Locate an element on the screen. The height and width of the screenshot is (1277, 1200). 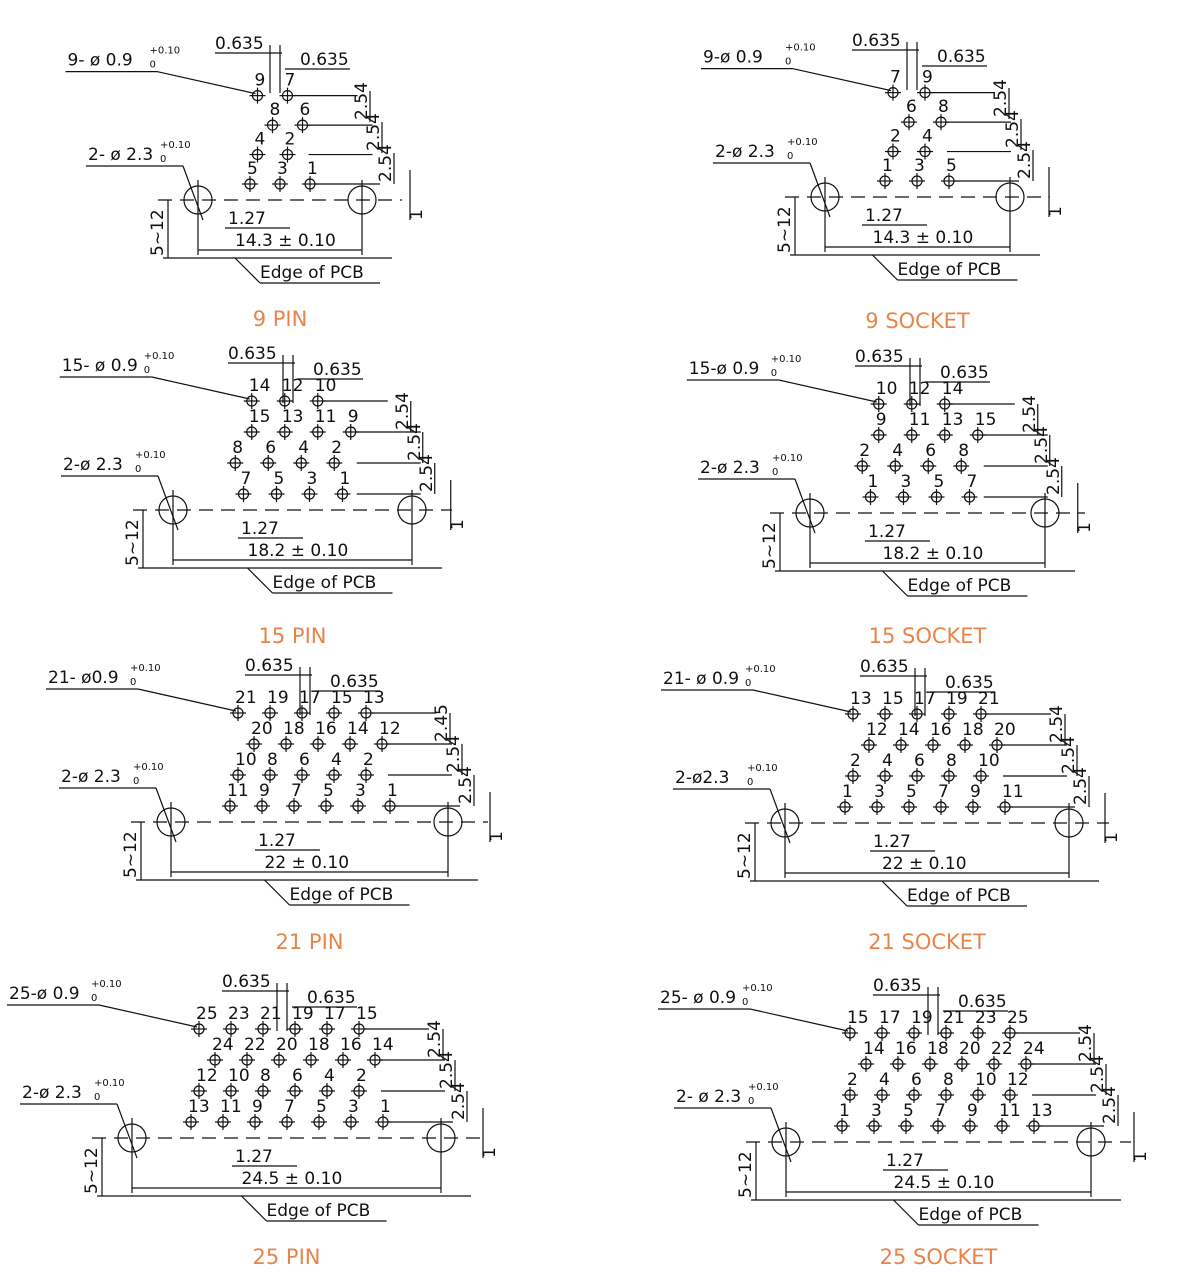
pin-number: 14 is located at coordinates (260, 386).